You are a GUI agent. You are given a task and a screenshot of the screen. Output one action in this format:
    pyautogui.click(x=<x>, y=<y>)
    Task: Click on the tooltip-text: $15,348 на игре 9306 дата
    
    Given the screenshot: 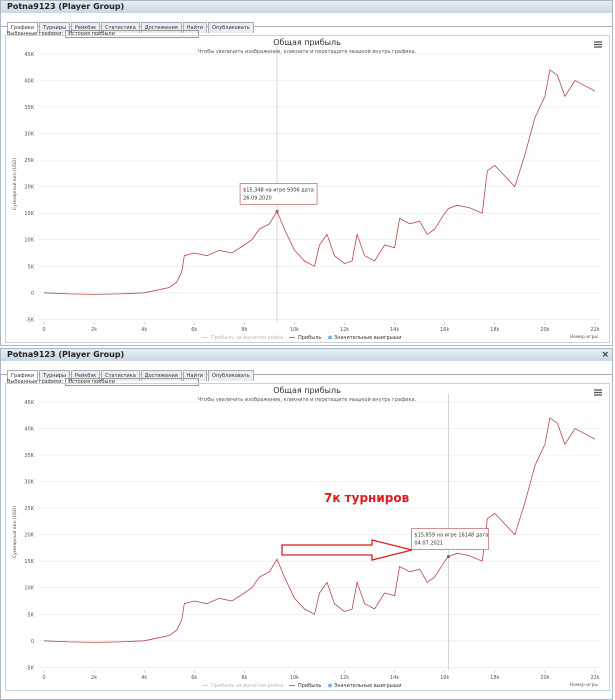 What is the action you would take?
    pyautogui.click(x=278, y=190)
    